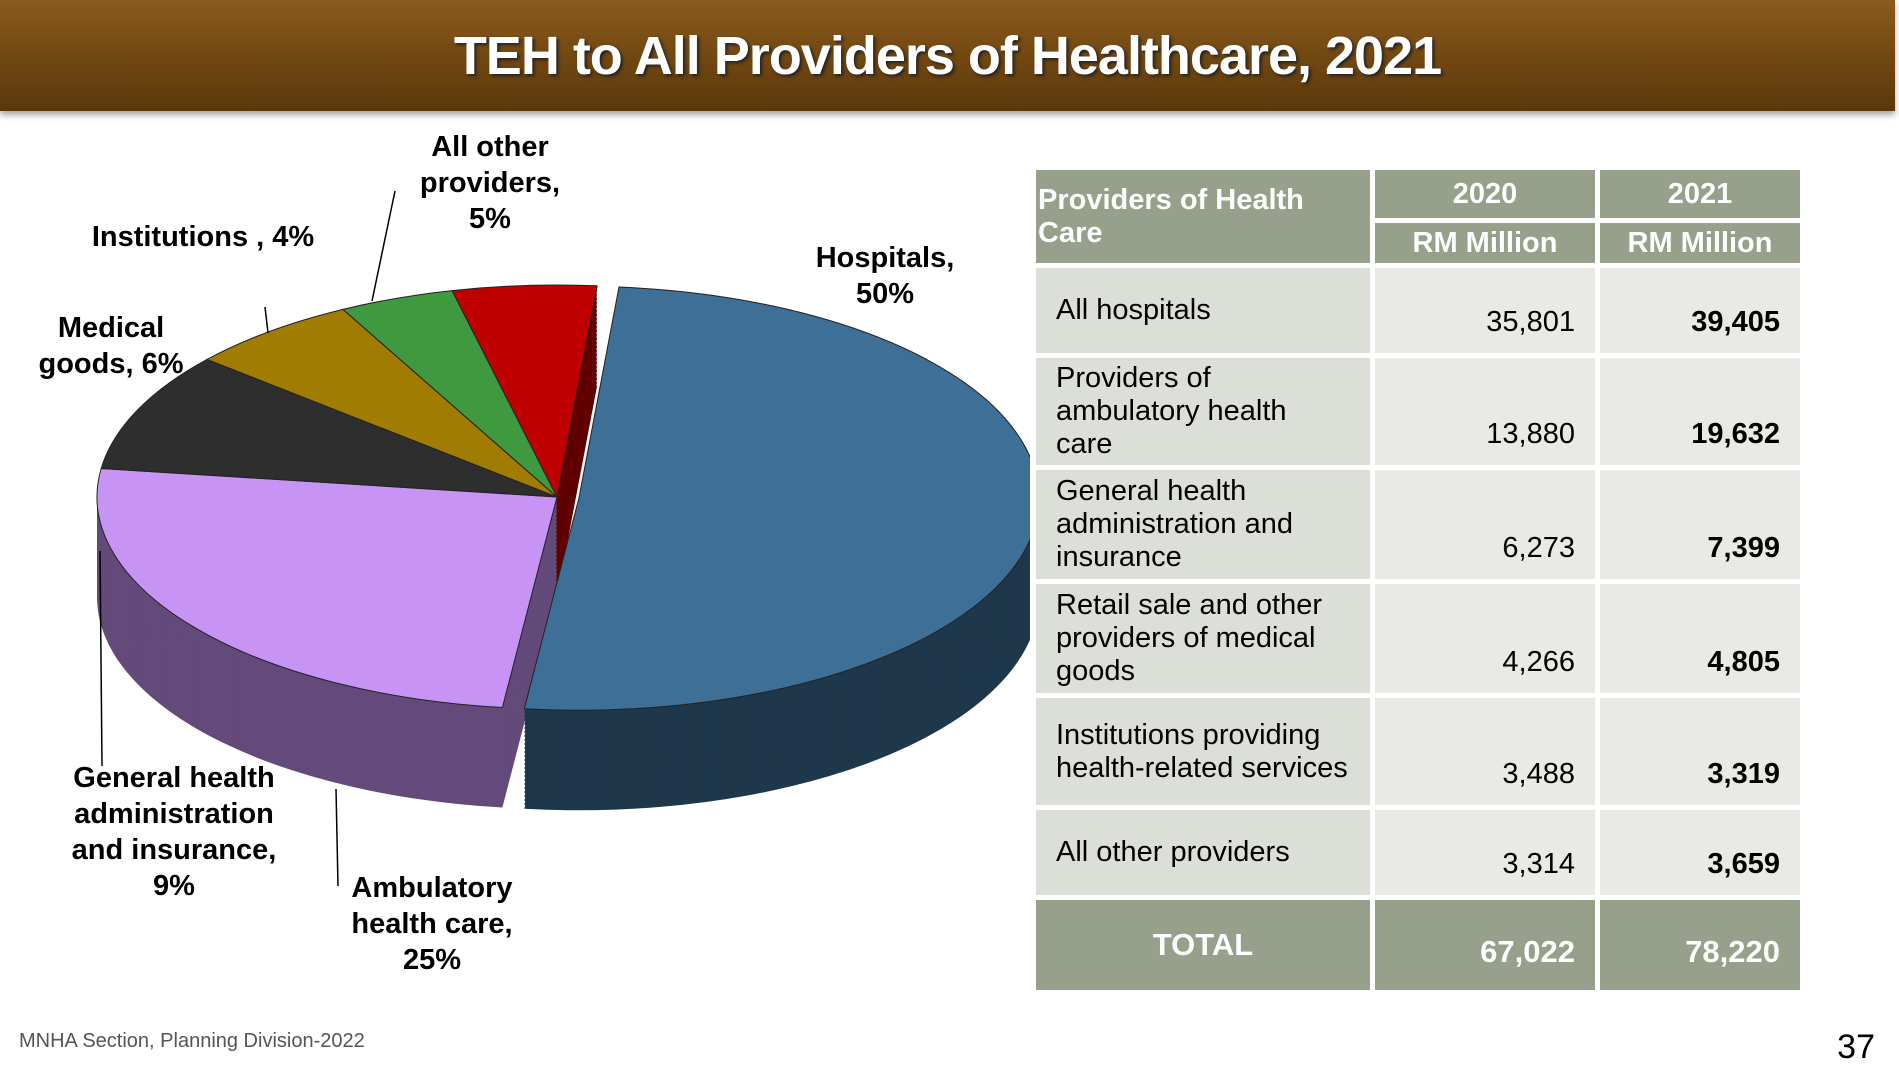 The height and width of the screenshot is (1067, 1899). Describe the element at coordinates (1700, 524) in the screenshot. I see `value-cell: 7,399` at that location.